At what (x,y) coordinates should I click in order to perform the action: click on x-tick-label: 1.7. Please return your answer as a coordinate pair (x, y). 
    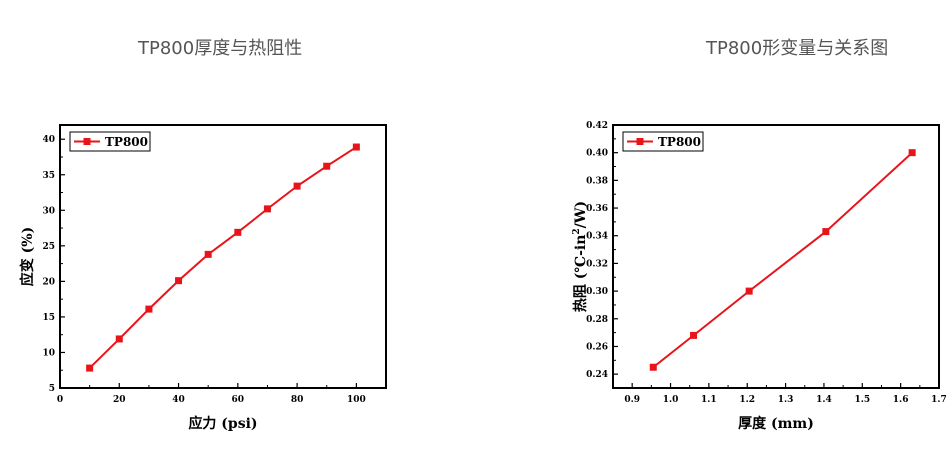
    Looking at the image, I should click on (939, 400).